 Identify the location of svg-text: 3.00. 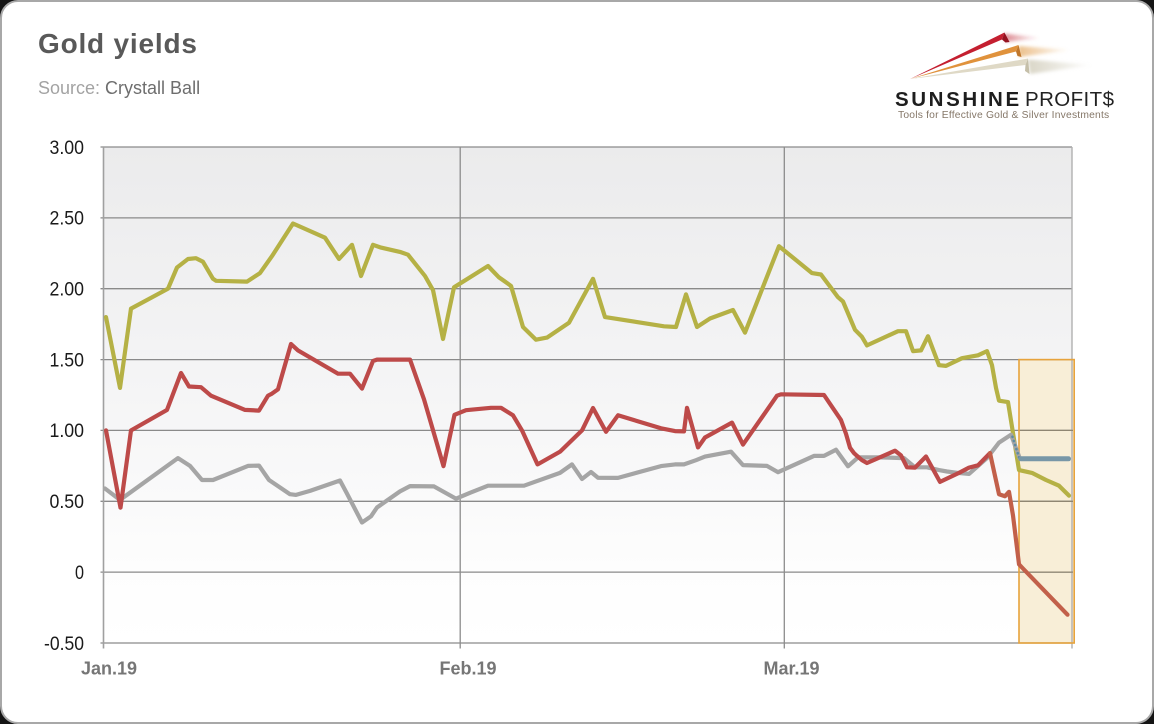
(67, 148).